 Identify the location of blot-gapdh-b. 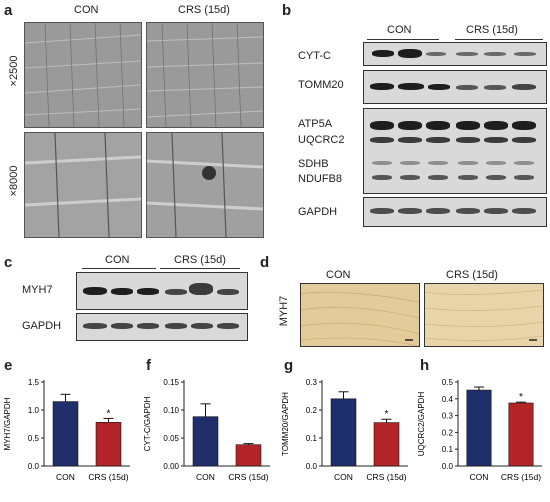
(455, 212).